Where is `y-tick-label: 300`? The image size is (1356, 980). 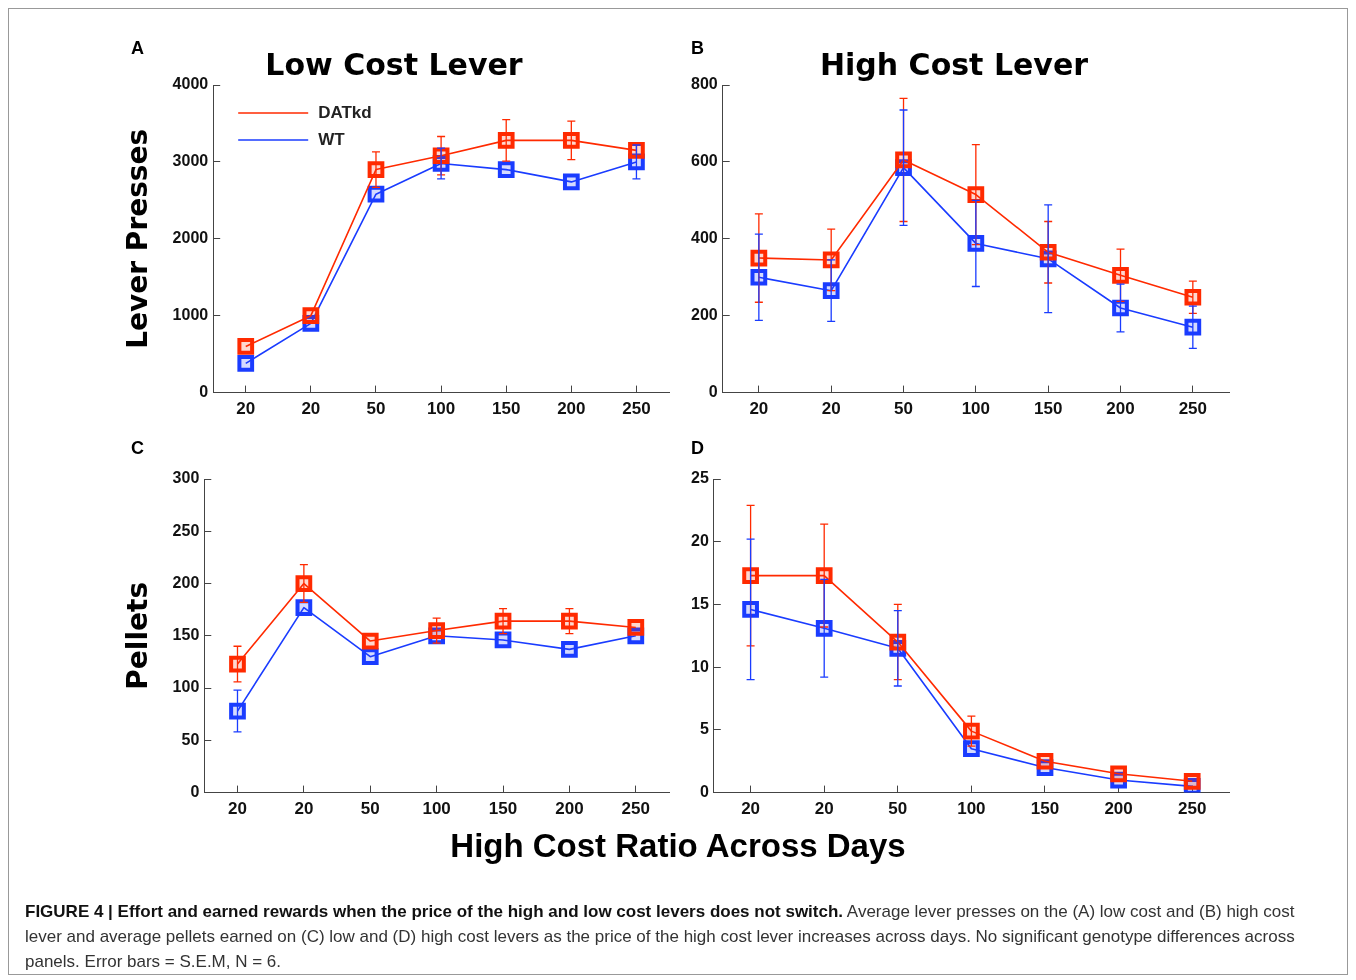
y-tick-label: 300 is located at coordinates (186, 478).